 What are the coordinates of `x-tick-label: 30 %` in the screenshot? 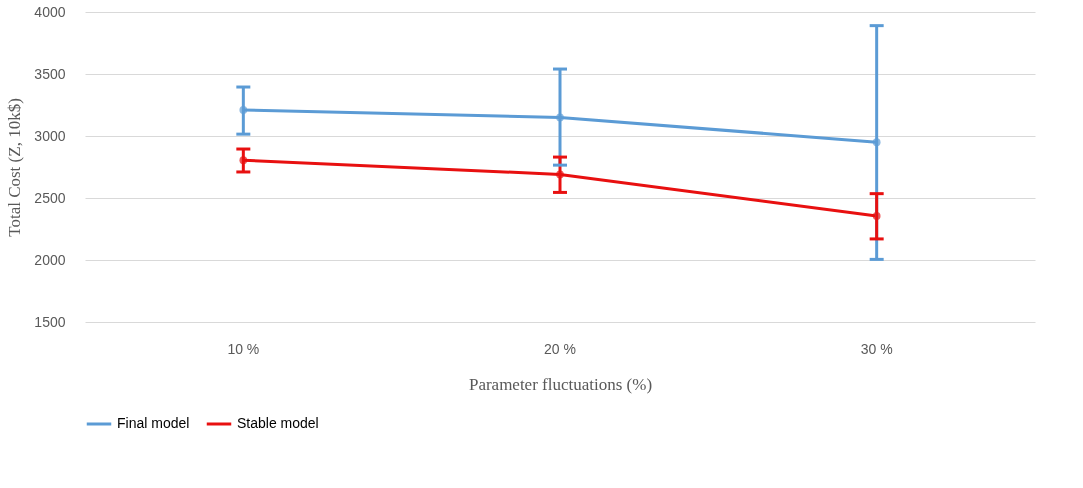 It's located at (876, 348).